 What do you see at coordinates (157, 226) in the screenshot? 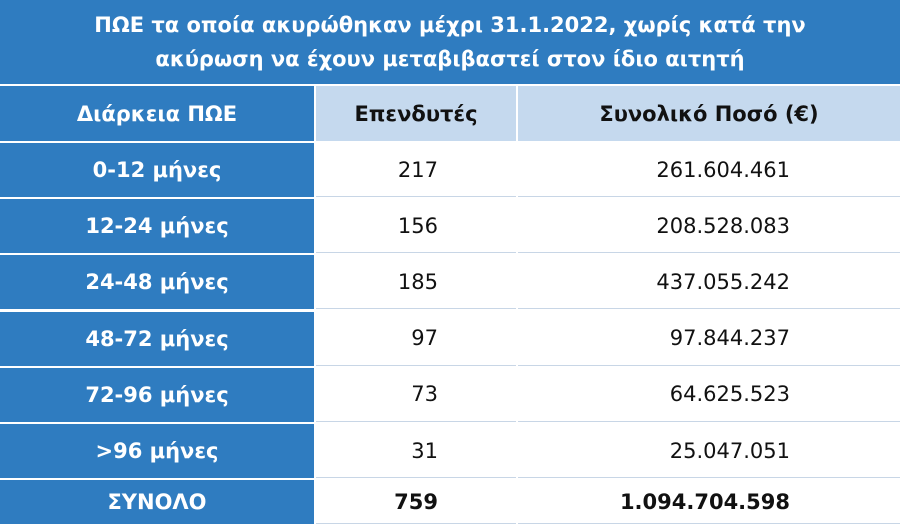
I see `row-label: 12-24 μήνες` at bounding box center [157, 226].